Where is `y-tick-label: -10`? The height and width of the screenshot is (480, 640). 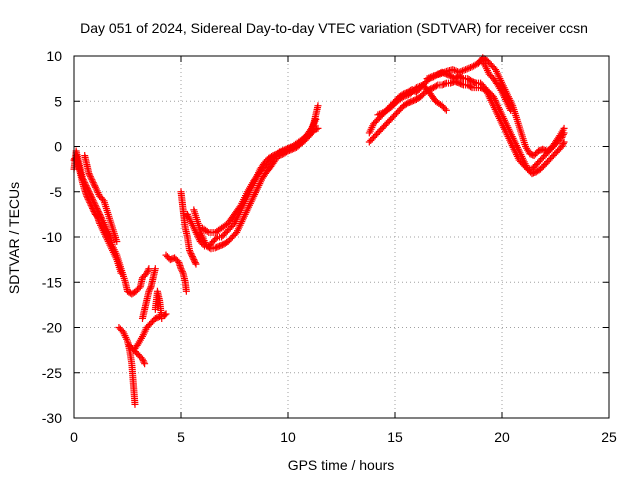 y-tick-label: -10 is located at coordinates (52, 237).